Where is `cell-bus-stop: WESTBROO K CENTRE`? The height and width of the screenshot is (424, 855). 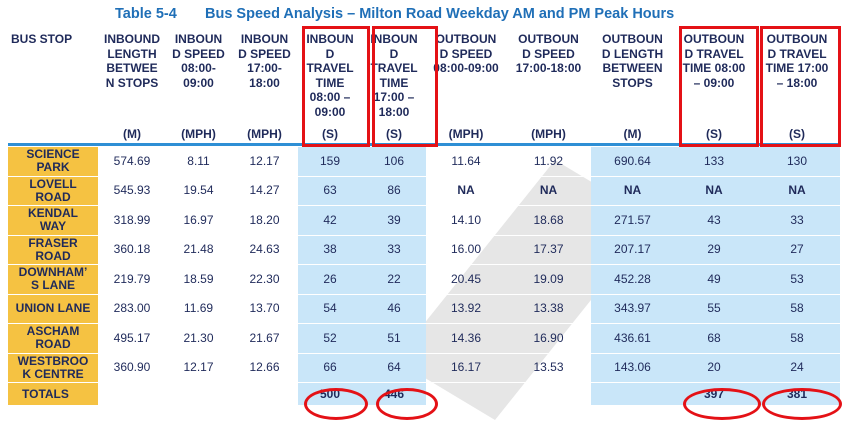 cell-bus-stop: WESTBROO K CENTRE is located at coordinates (53, 367).